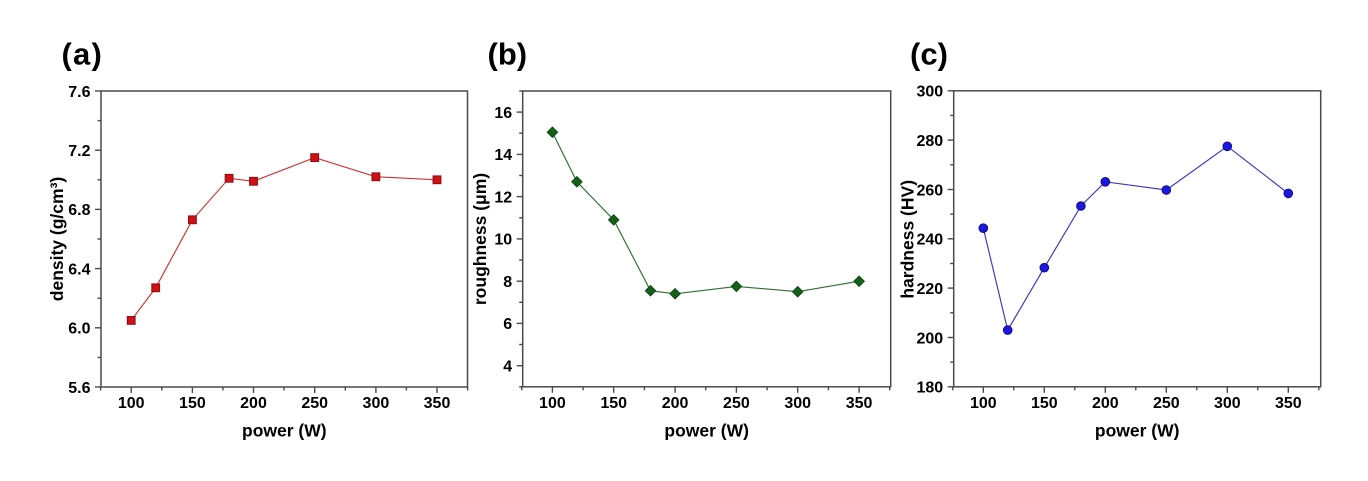 This screenshot has height=481, width=1368. Describe the element at coordinates (480, 239) in the screenshot. I see `svg-text: roughness (μm)` at that location.